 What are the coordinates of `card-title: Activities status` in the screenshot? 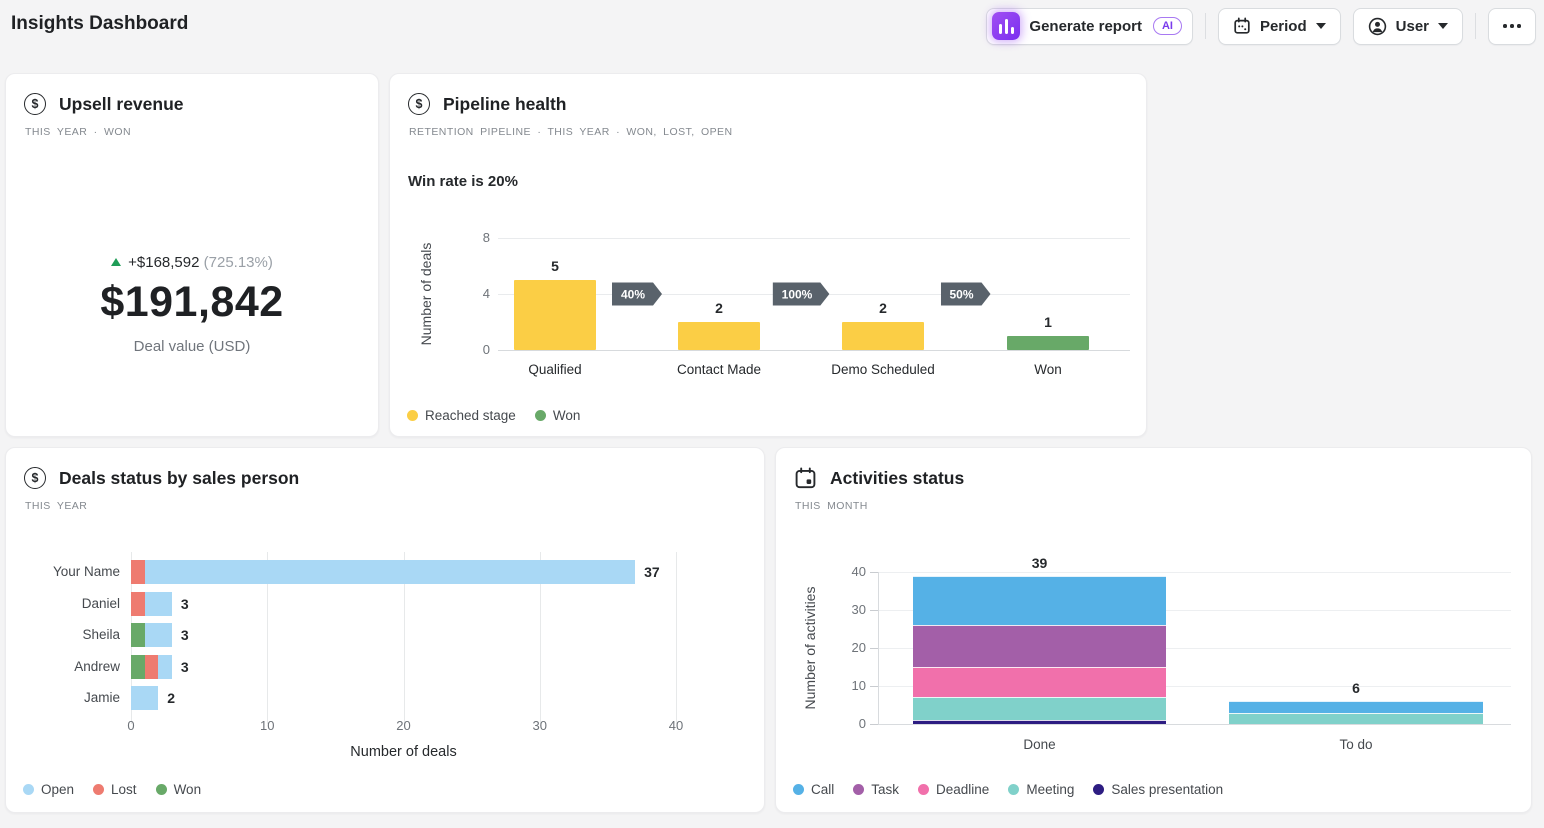 It's located at (897, 478).